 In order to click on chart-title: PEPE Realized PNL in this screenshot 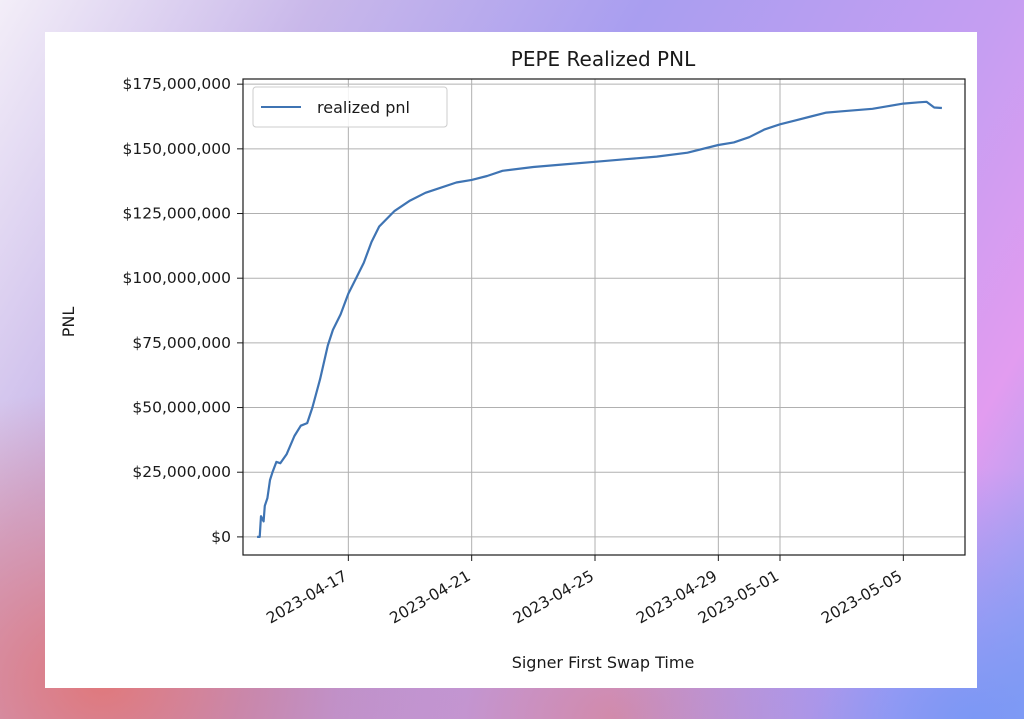, I will do `click(603, 59)`.